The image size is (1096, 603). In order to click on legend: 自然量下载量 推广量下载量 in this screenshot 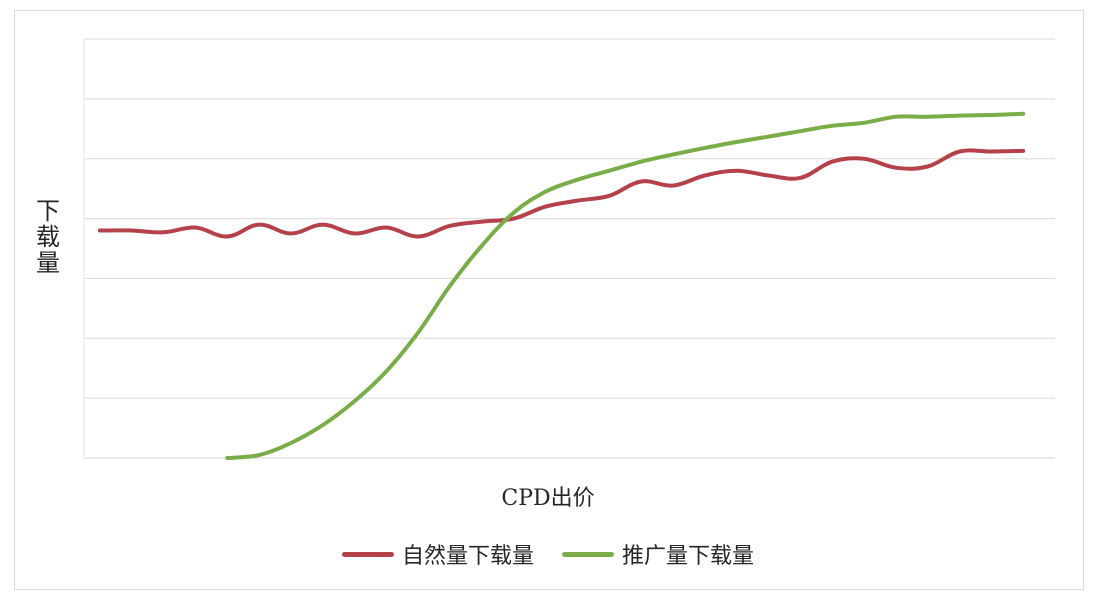, I will do `click(548, 554)`.